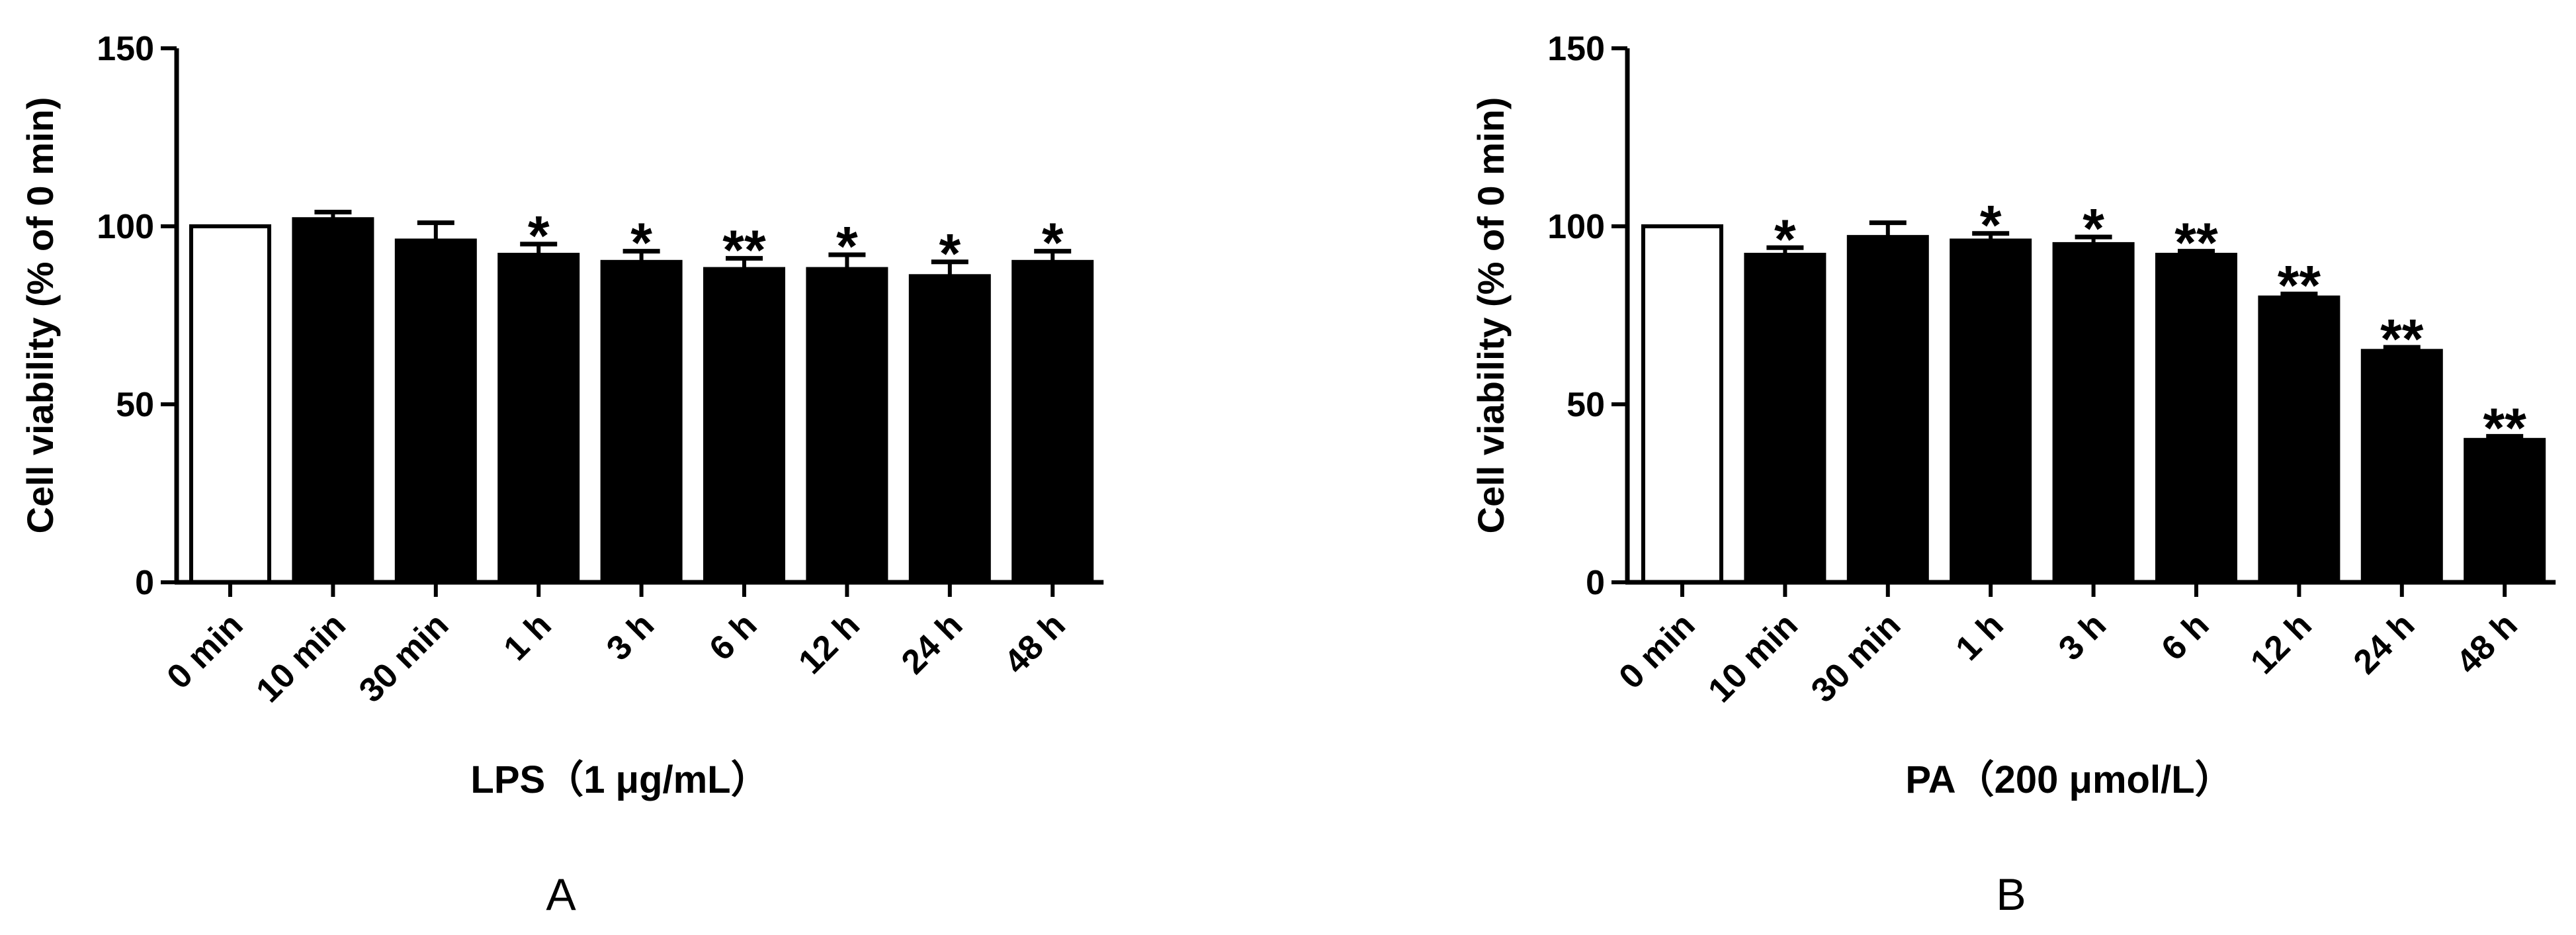 Image resolution: width=2576 pixels, height=935 pixels. I want to click on panel-label: A, so click(561, 894).